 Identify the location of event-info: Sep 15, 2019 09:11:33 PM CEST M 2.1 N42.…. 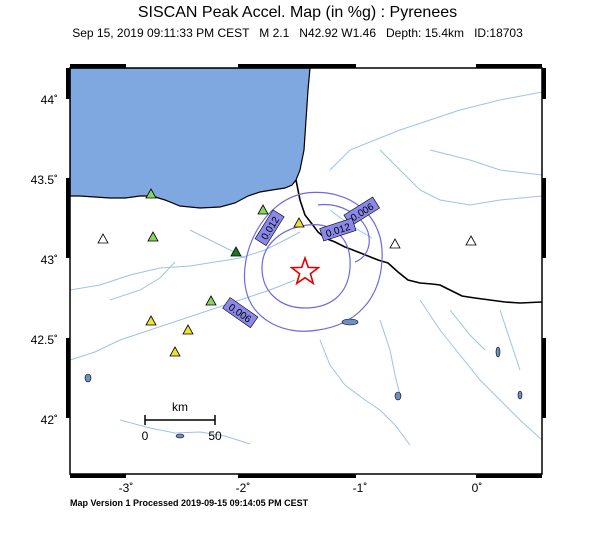
(297, 33).